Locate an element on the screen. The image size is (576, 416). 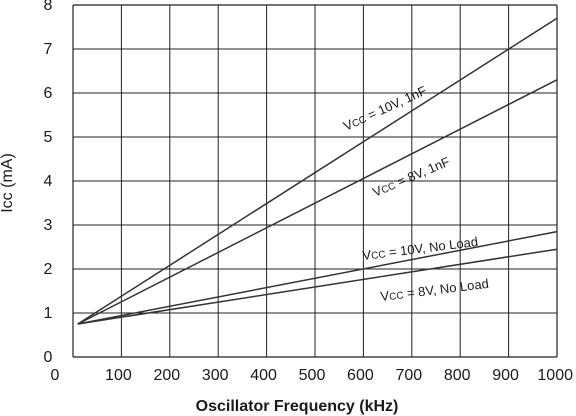
x-tick-label: 500 is located at coordinates (312, 375).